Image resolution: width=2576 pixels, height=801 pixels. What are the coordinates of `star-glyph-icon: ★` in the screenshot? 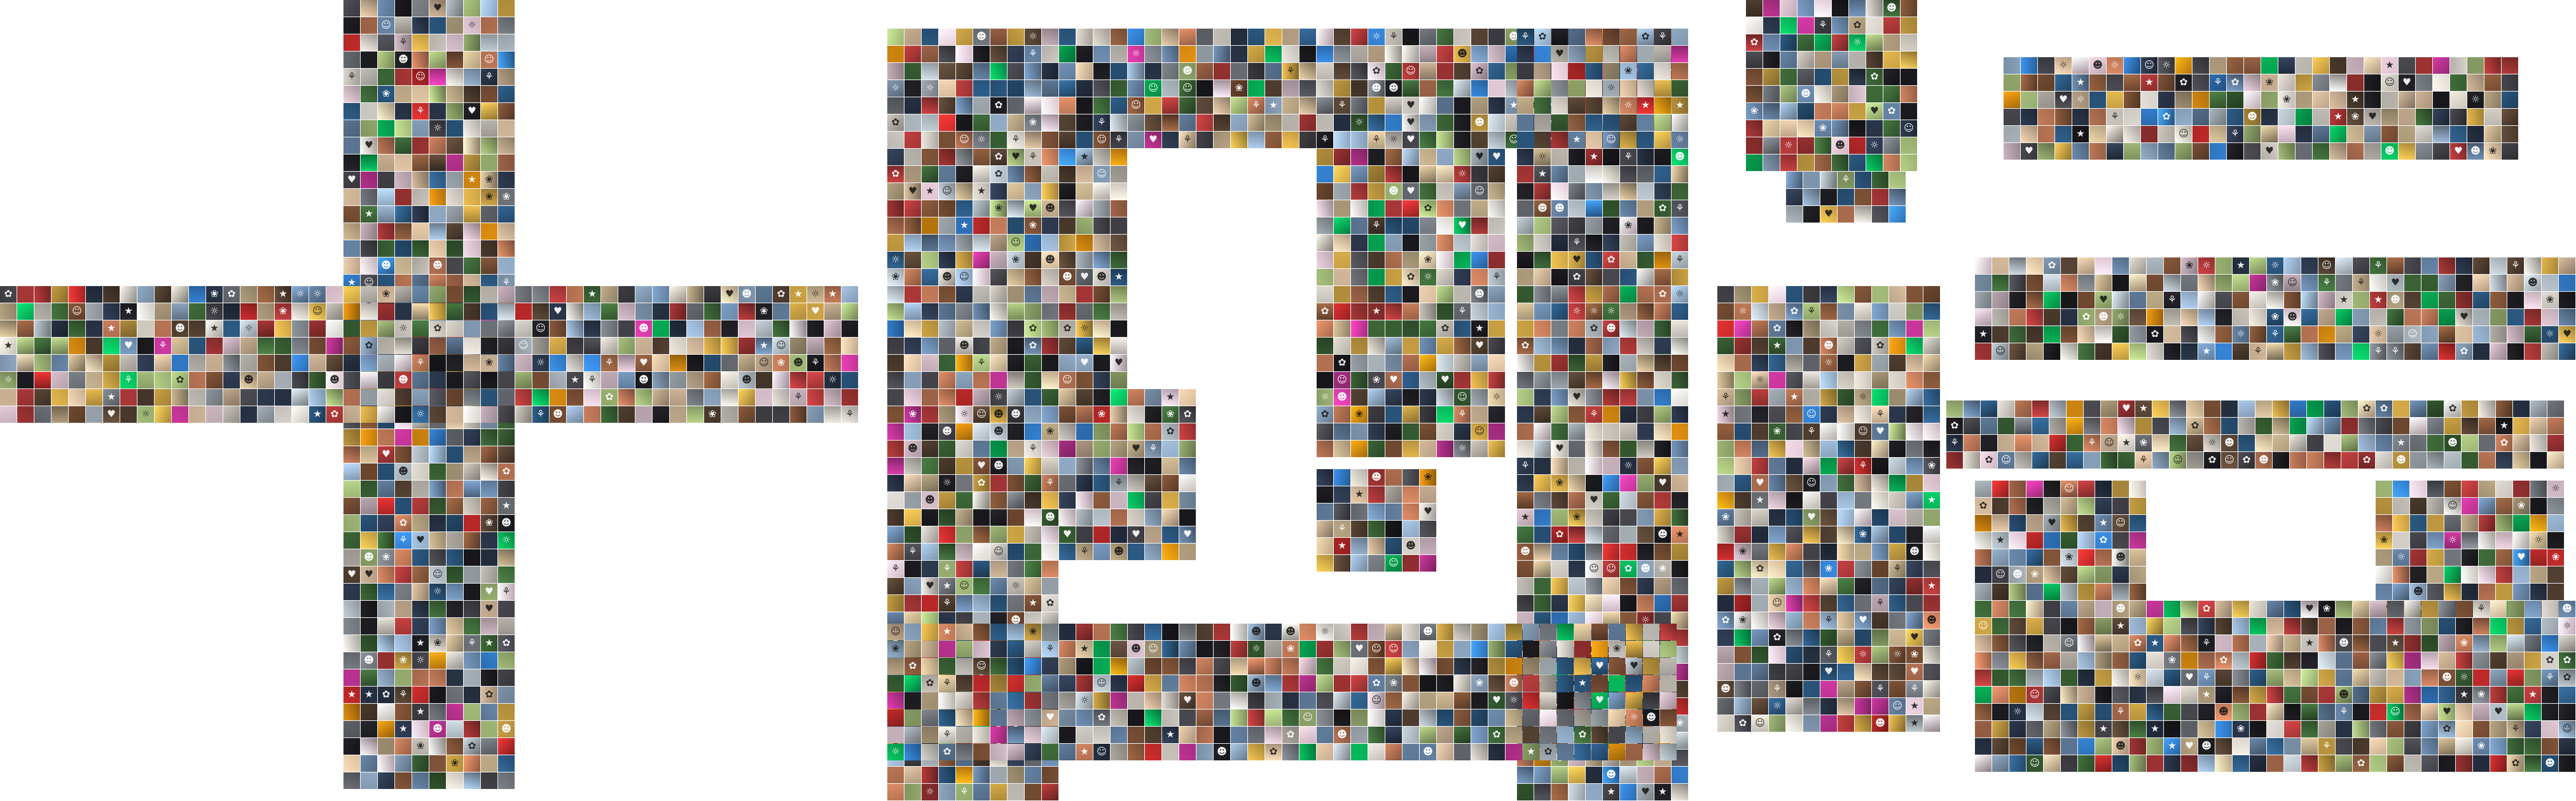 It's located at (1983, 334).